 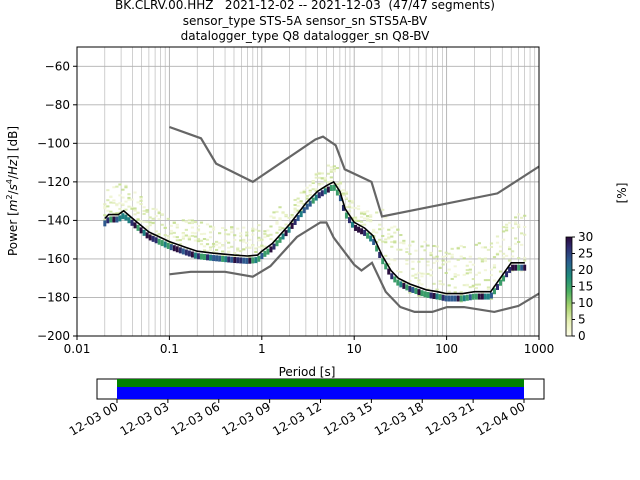 What do you see at coordinates (13, 191) in the screenshot?
I see `ylabel-part: /` at bounding box center [13, 191].